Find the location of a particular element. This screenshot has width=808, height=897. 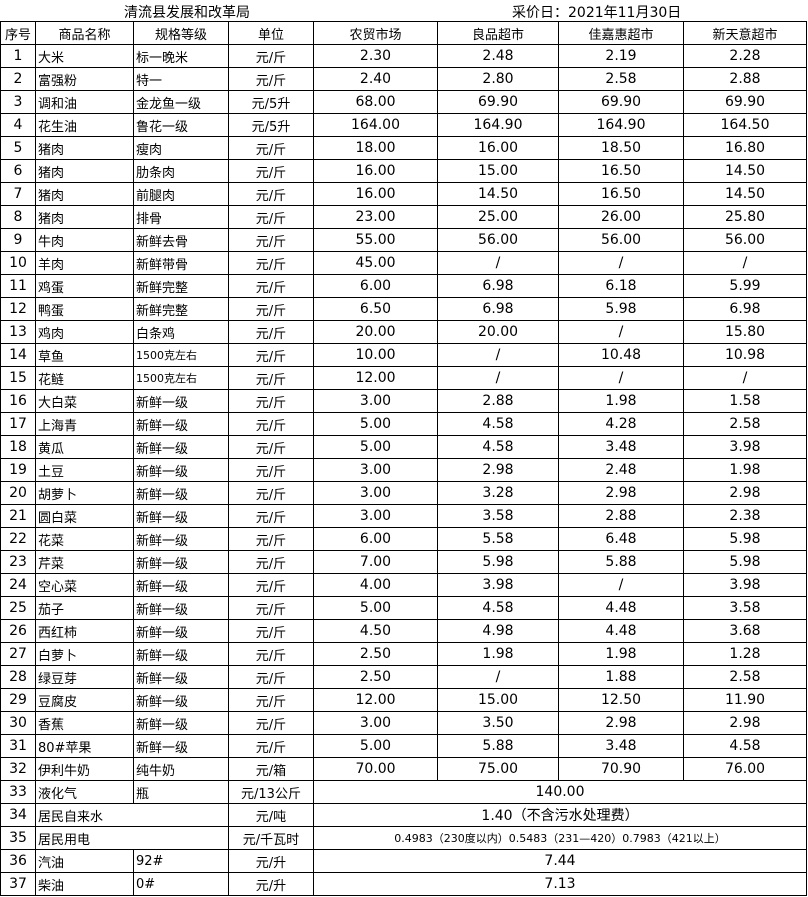

product-name-cell: 豆腐皮 is located at coordinates (84, 700).